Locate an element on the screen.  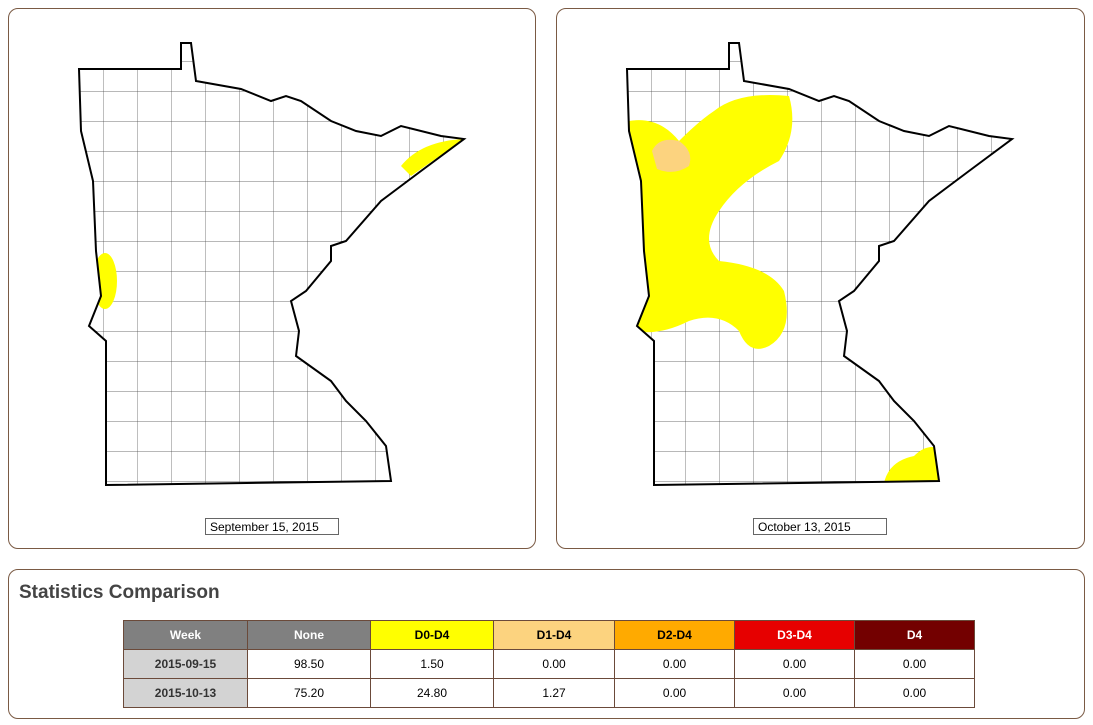
table-cell: 1.27 is located at coordinates (554, 693).